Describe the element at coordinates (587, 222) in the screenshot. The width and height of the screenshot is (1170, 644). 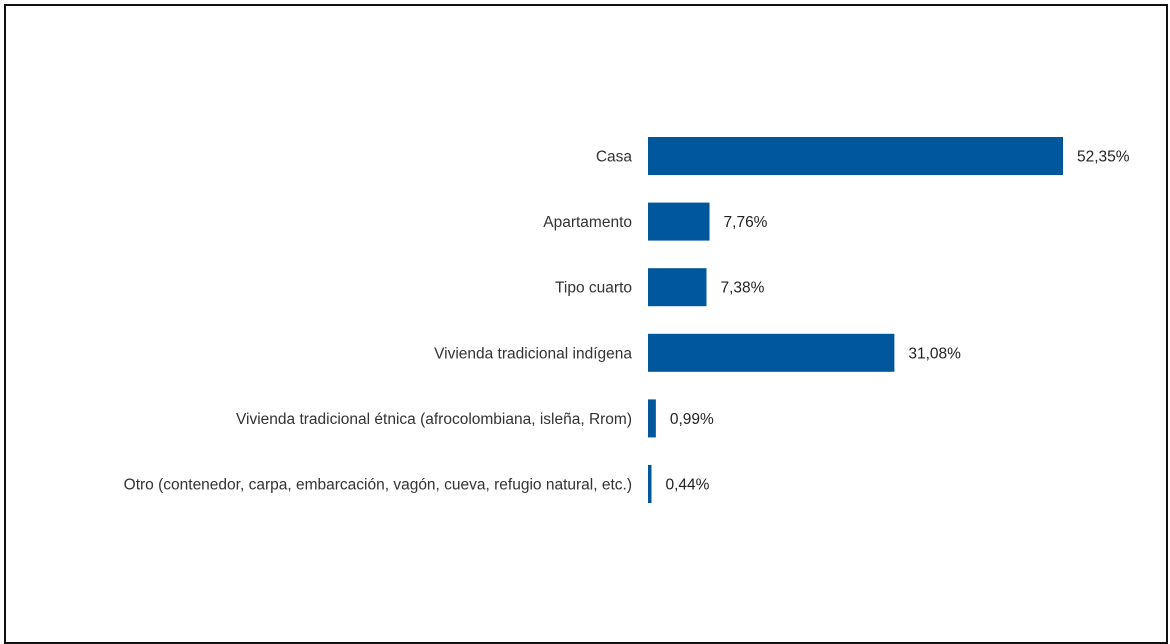
I see `category-label: Apartamento` at that location.